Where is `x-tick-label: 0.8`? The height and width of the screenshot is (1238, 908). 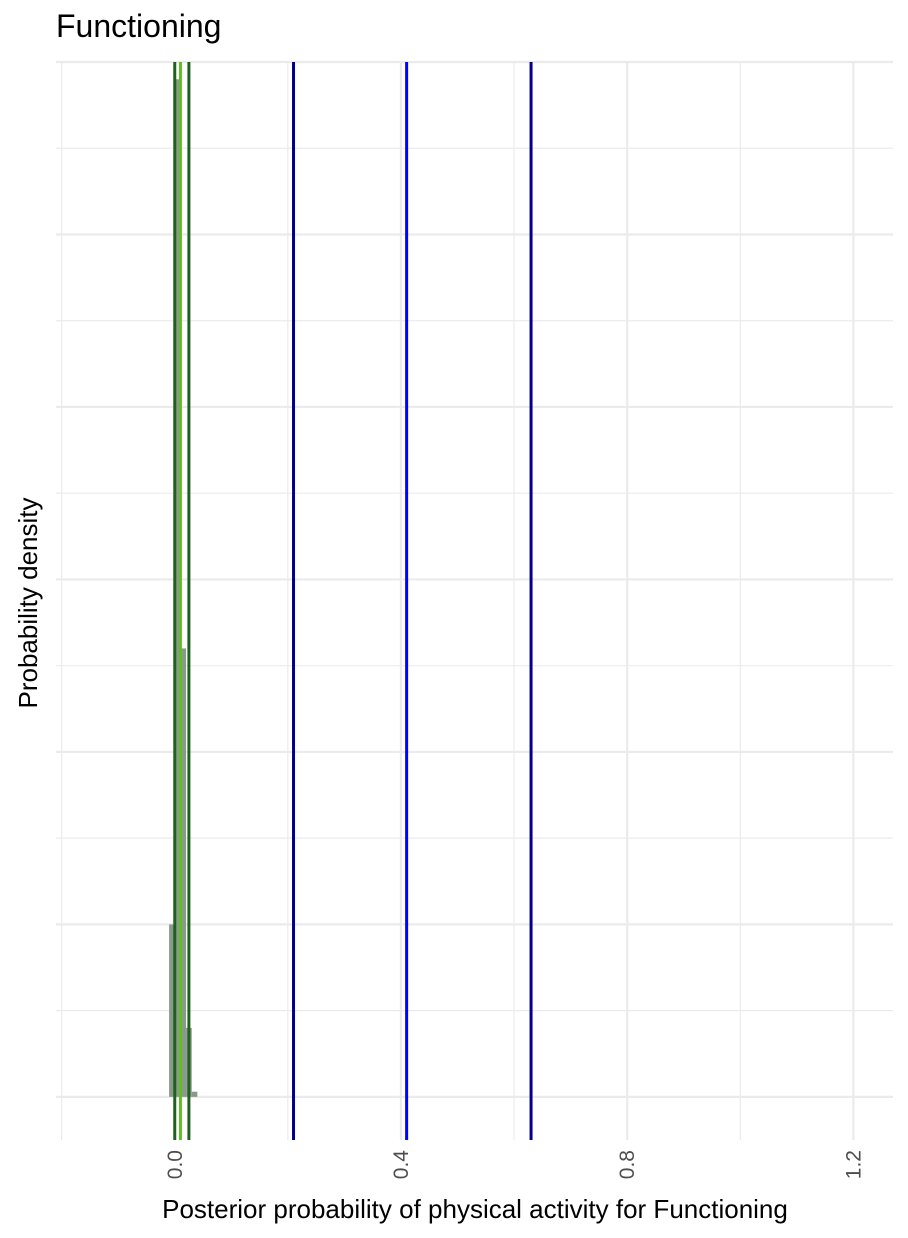
x-tick-label: 0.8 is located at coordinates (627, 1164).